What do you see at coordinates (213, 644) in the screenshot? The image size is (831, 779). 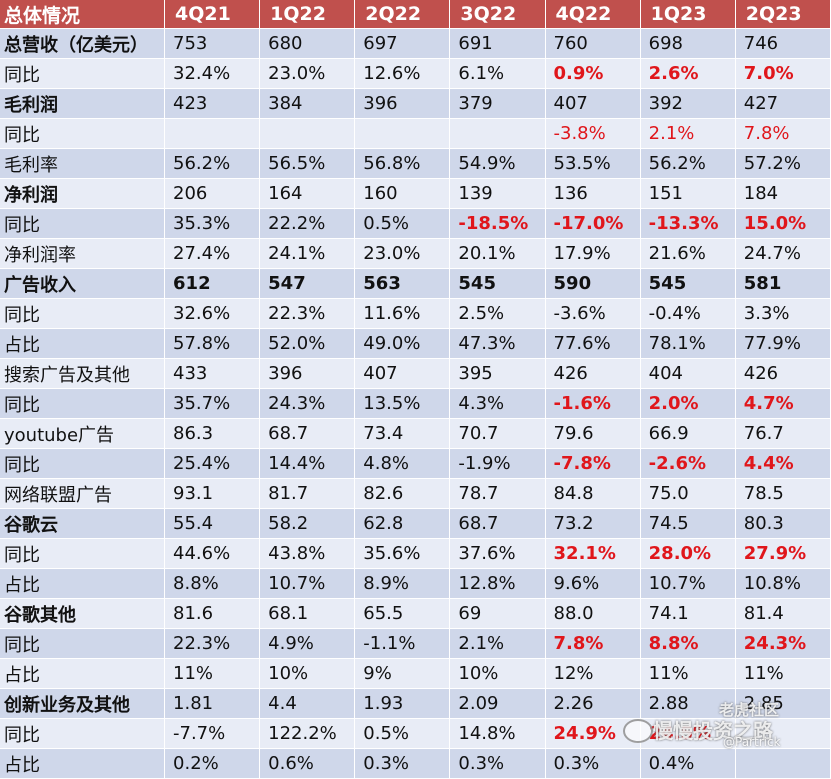 I see `table-cell: 22.3%` at bounding box center [213, 644].